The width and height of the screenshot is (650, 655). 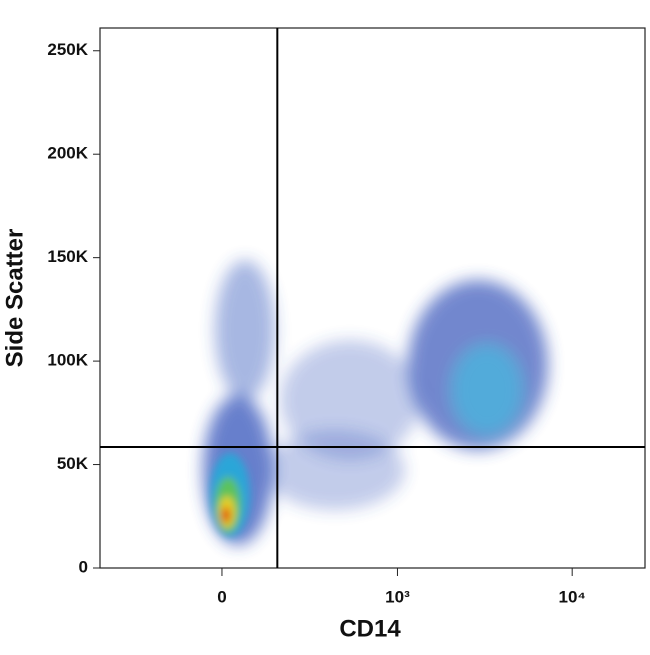 What do you see at coordinates (73, 463) in the screenshot?
I see `y-tick-label: 50K` at bounding box center [73, 463].